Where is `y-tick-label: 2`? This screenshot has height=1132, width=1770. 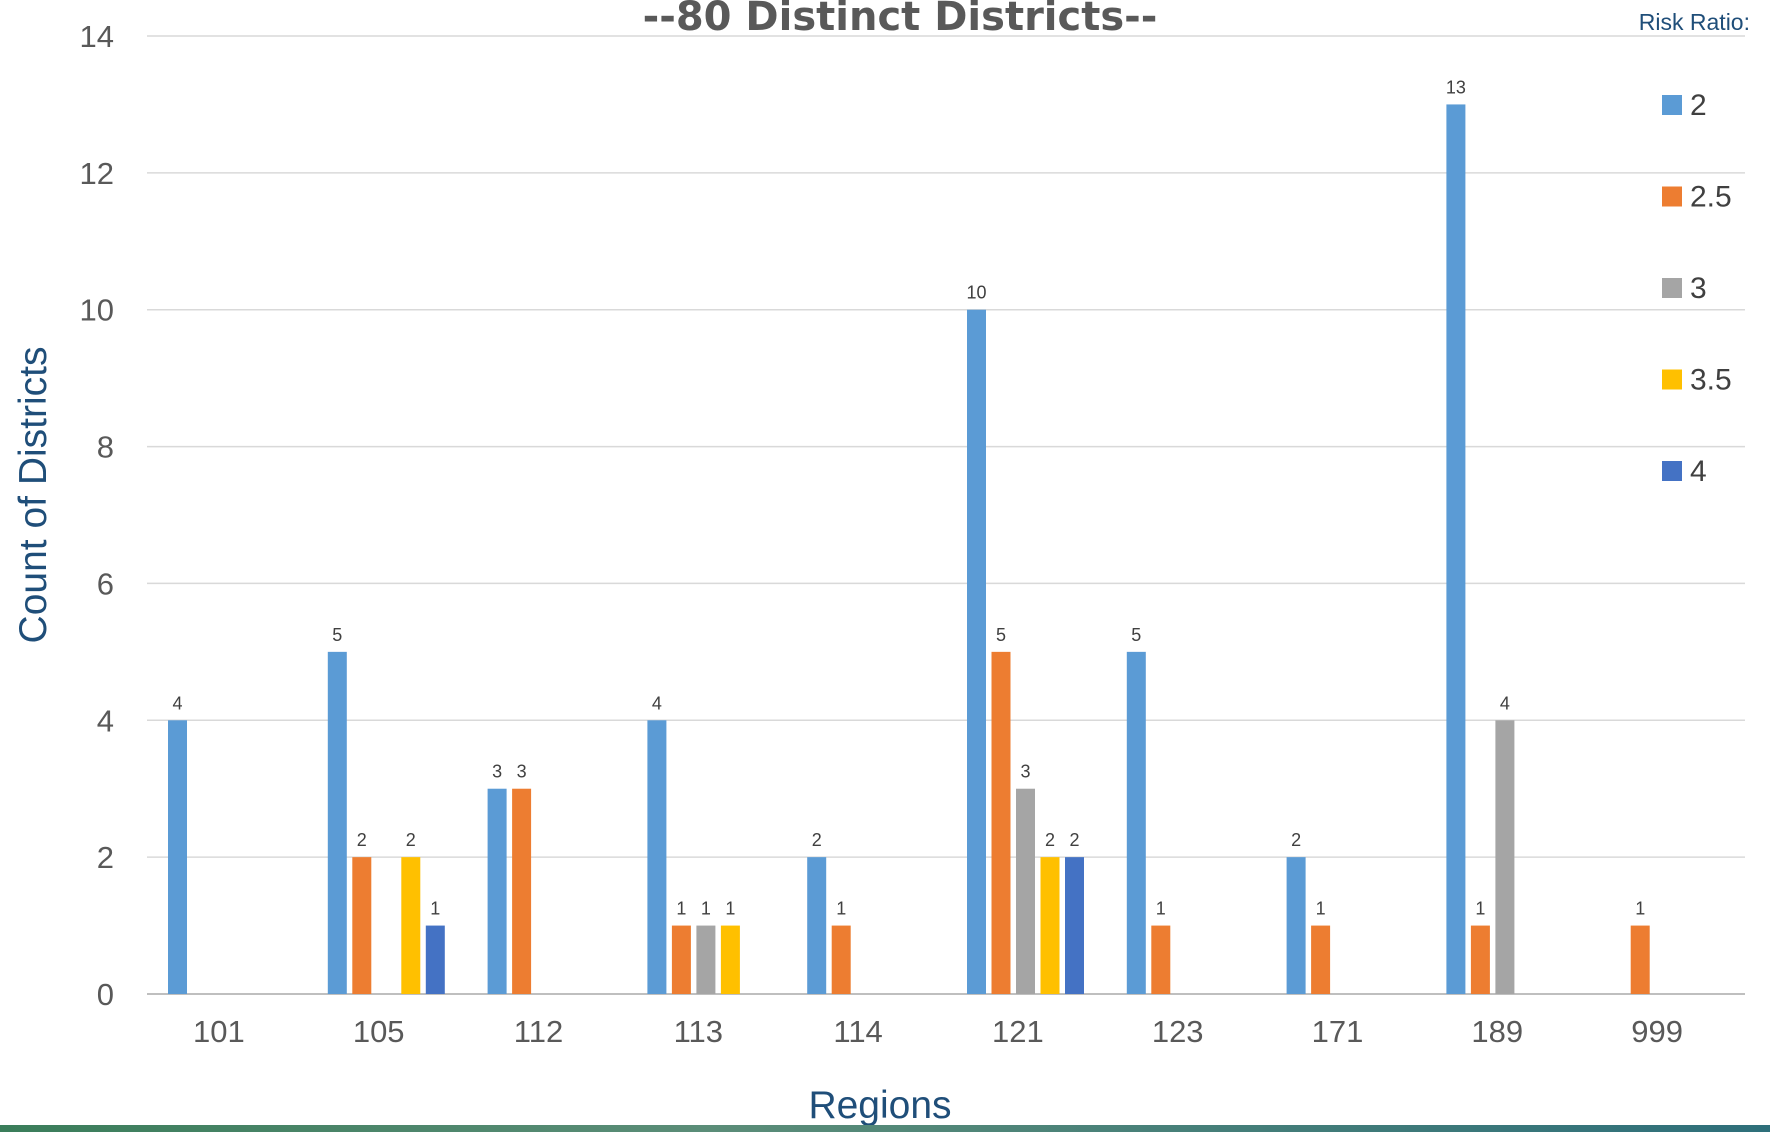 y-tick-label: 2 is located at coordinates (105, 857).